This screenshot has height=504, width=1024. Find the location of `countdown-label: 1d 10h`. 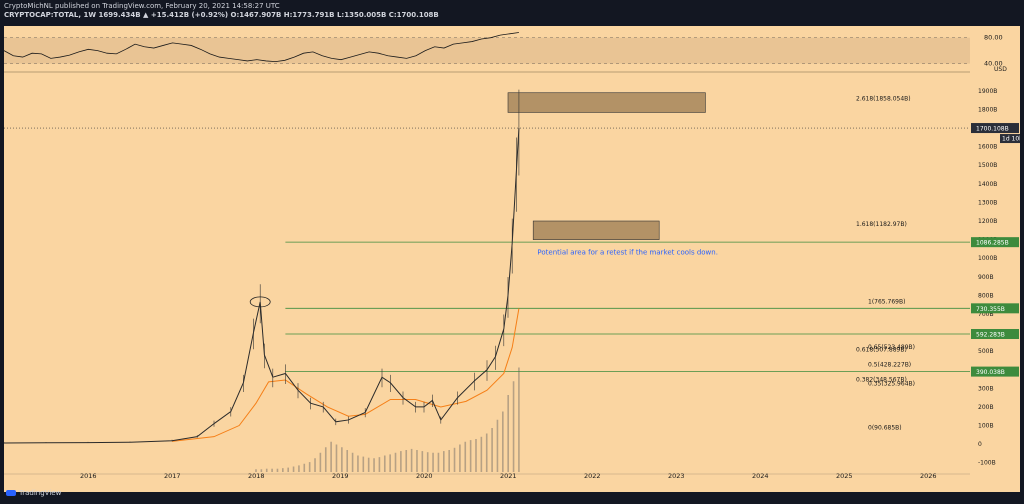

countdown-label: 1d 10h is located at coordinates (1011, 139).